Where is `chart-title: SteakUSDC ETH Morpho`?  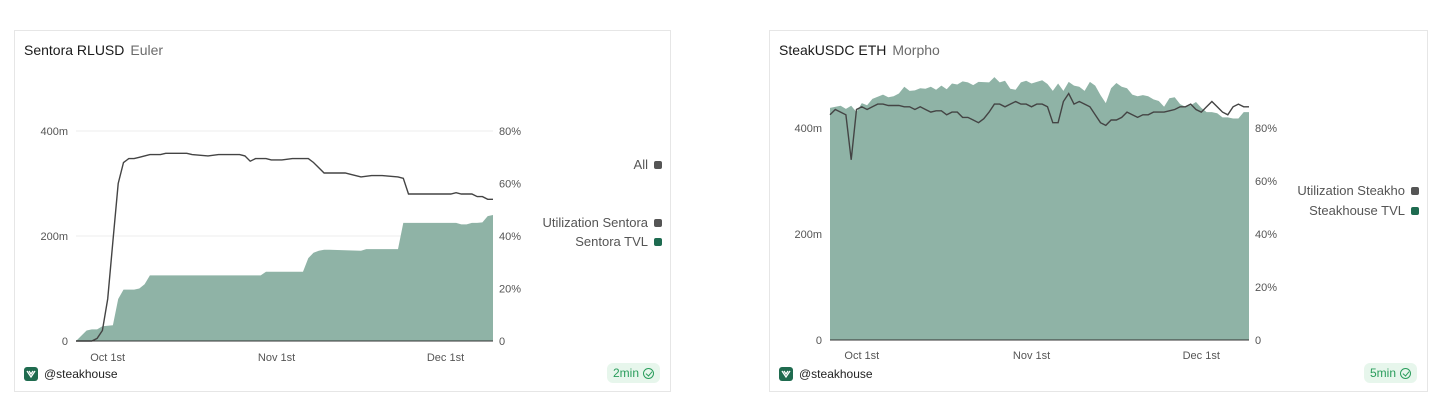
chart-title: SteakUSDC ETH Morpho is located at coordinates (859, 50).